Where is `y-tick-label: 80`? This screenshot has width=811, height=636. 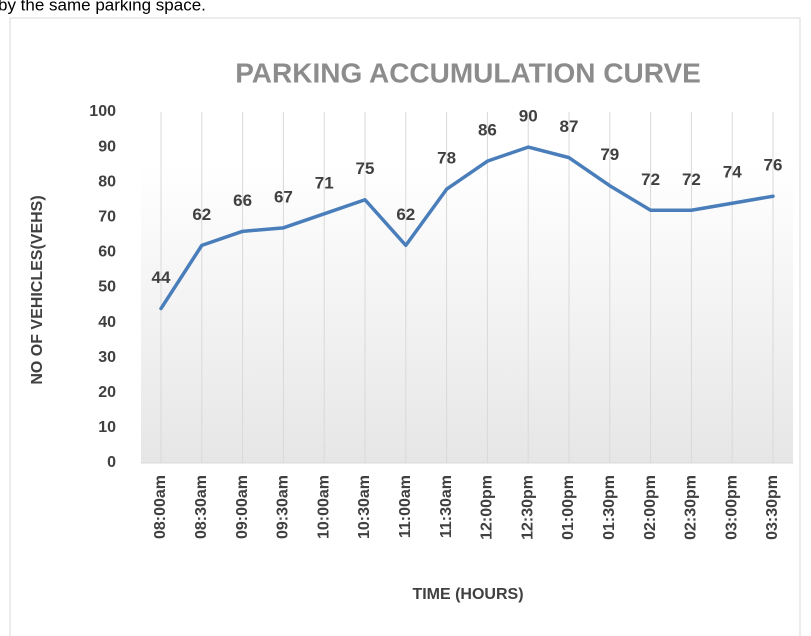
y-tick-label: 80 is located at coordinates (107, 181).